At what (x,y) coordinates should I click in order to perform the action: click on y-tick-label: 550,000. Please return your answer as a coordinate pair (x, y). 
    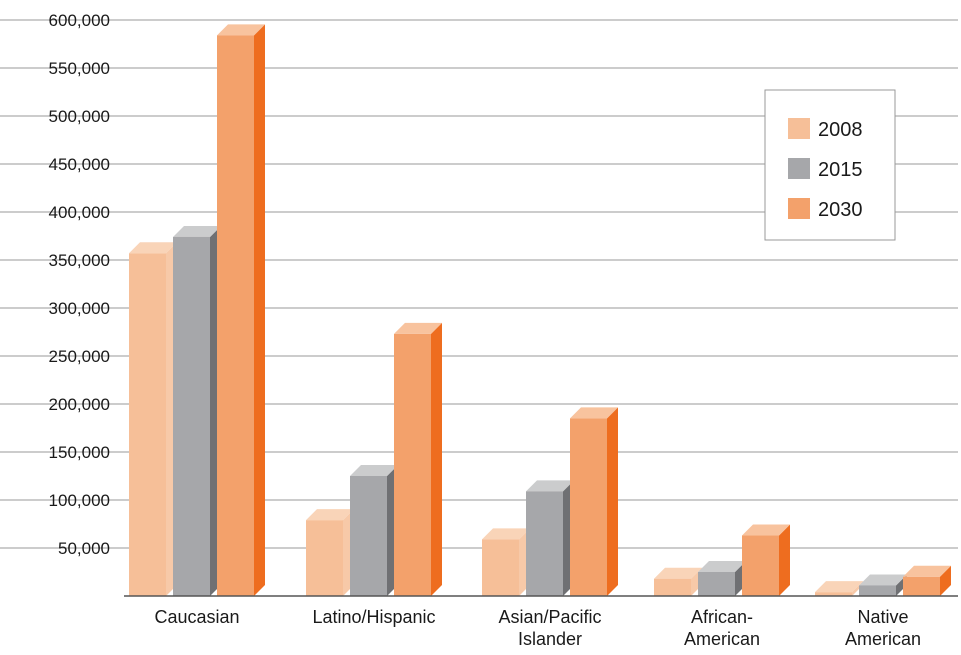
    Looking at the image, I should click on (79, 68).